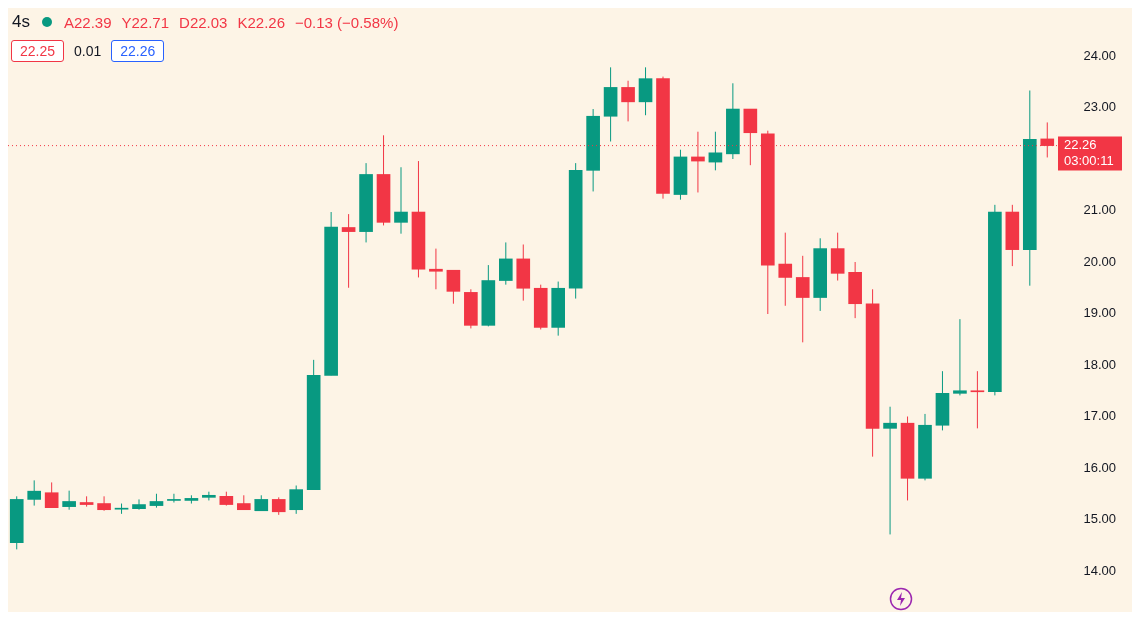 This screenshot has height=620, width=1140. I want to click on annotation: 22.26, so click(138, 51).